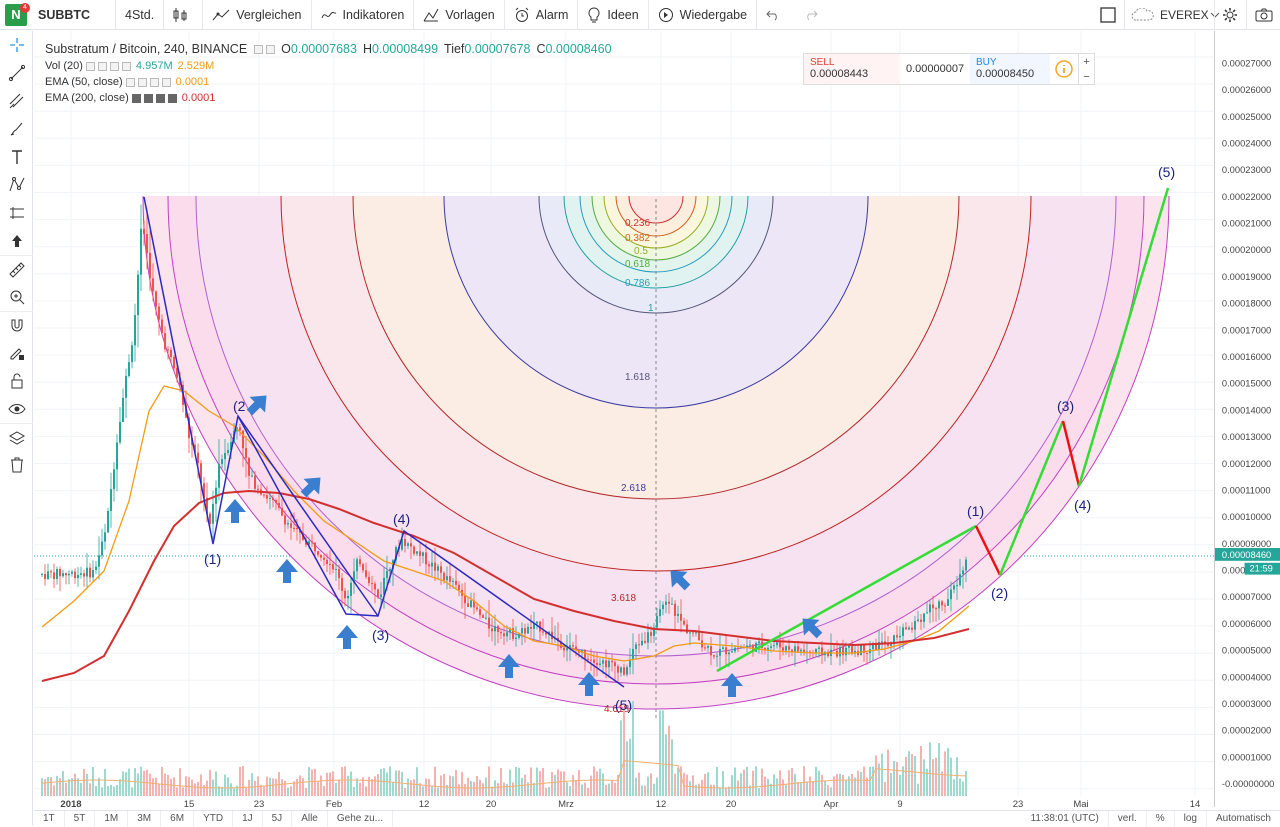  What do you see at coordinates (16, 269) in the screenshot?
I see `measure-tool` at bounding box center [16, 269].